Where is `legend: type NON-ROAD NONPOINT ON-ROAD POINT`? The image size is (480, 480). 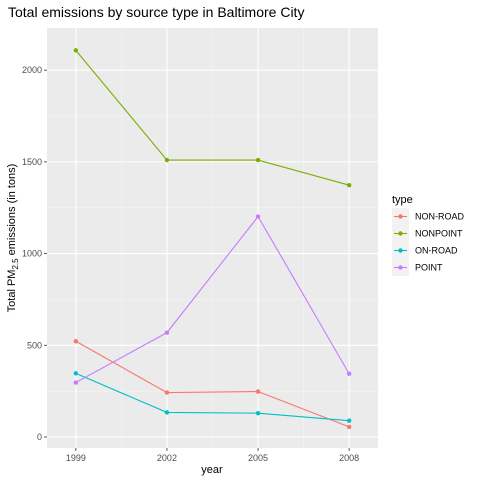 legend: type NON-ROAD NONPOINT ON-ROAD POINT is located at coordinates (428, 235).